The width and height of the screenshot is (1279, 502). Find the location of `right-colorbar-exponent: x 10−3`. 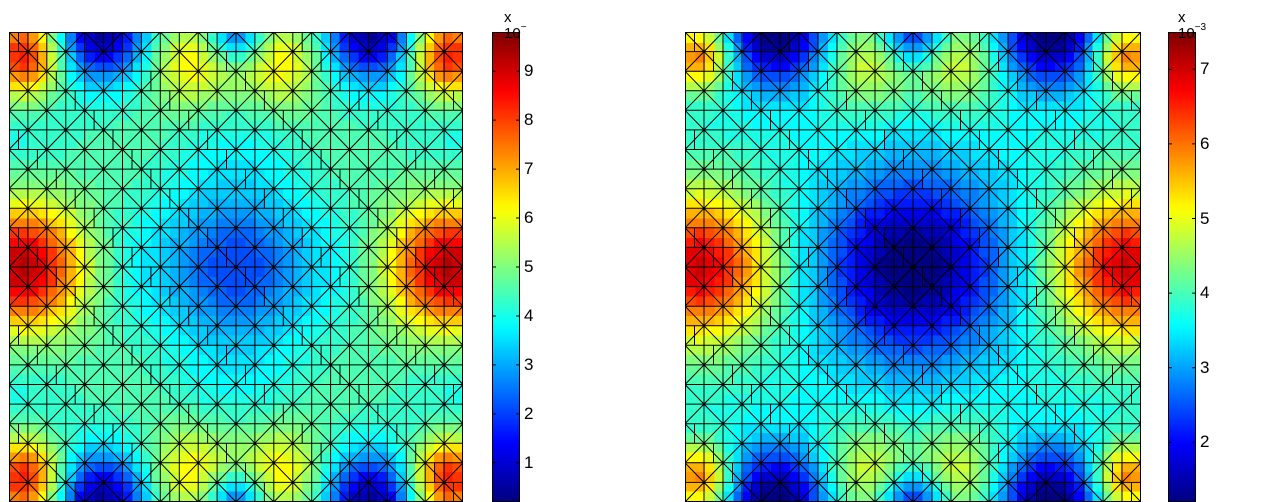

right-colorbar-exponent: x 10−3 is located at coordinates (1192, 25).